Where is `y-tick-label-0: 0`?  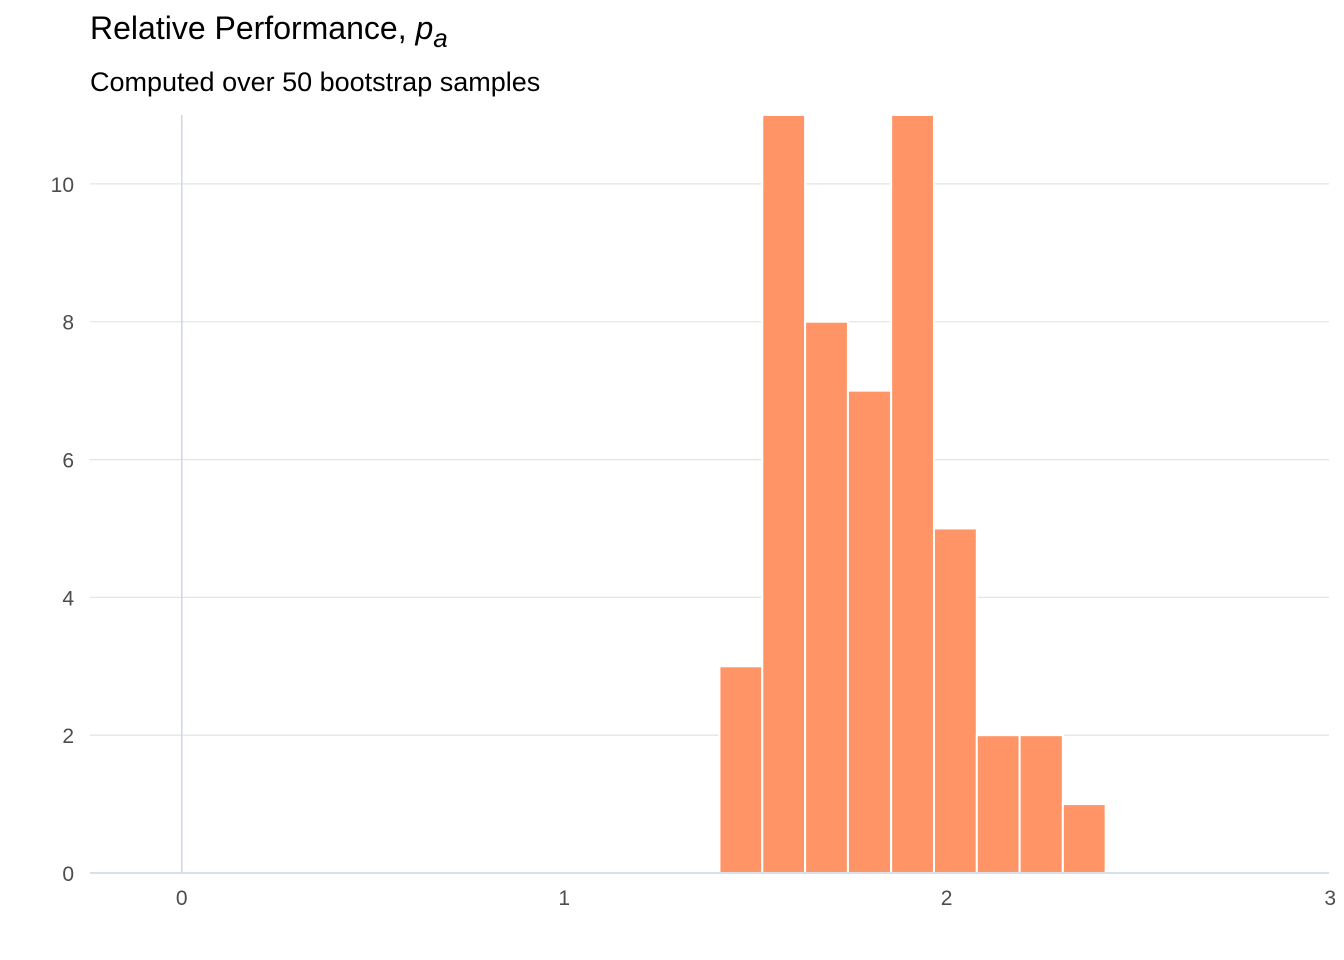 y-tick-label-0: 0 is located at coordinates (68, 874).